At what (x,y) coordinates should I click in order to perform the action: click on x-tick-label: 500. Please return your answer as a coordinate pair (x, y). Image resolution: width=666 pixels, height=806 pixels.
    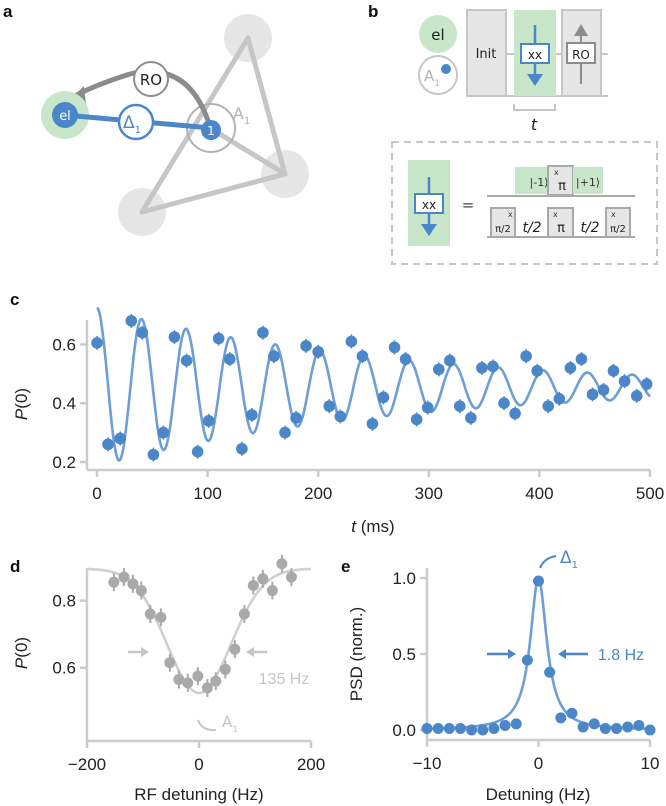
    Looking at the image, I should click on (650, 493).